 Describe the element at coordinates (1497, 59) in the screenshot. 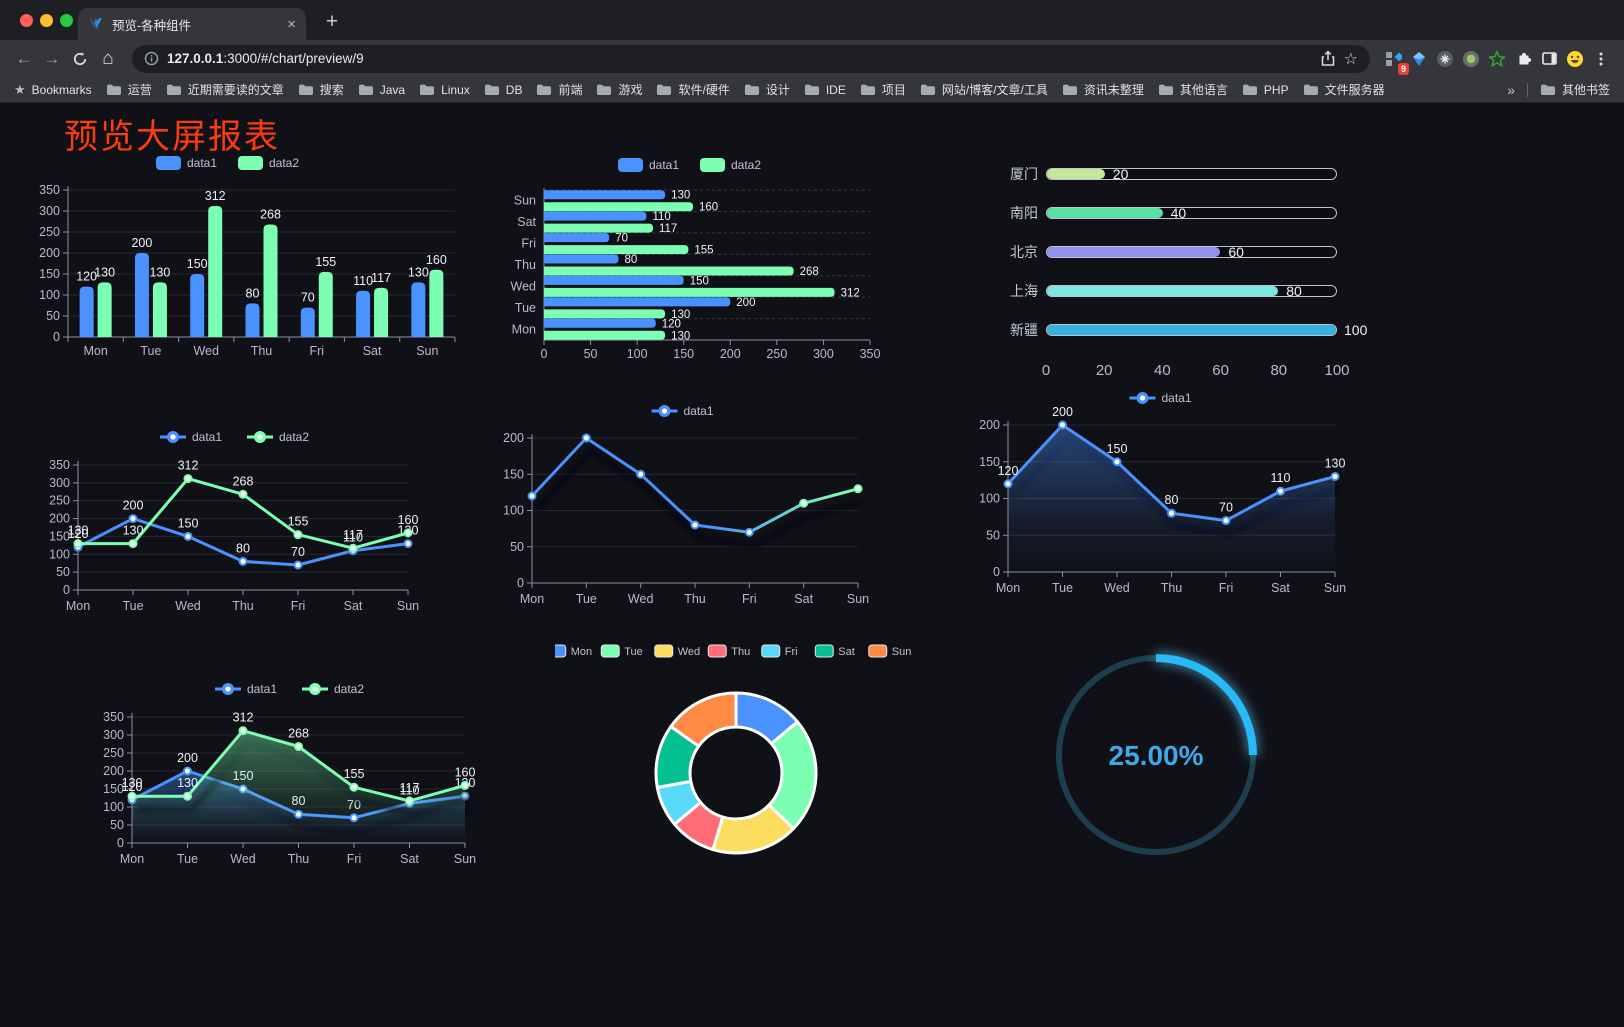

I see `green-star-extension-icon` at that location.